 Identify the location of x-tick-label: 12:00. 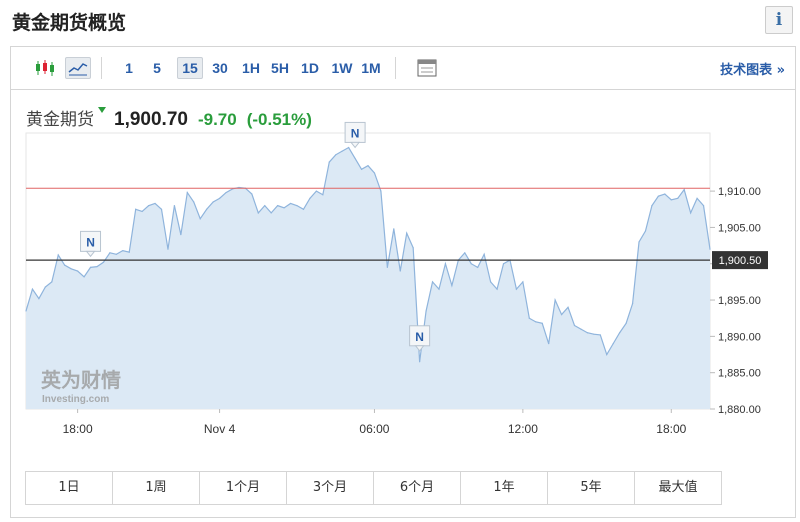
(523, 429).